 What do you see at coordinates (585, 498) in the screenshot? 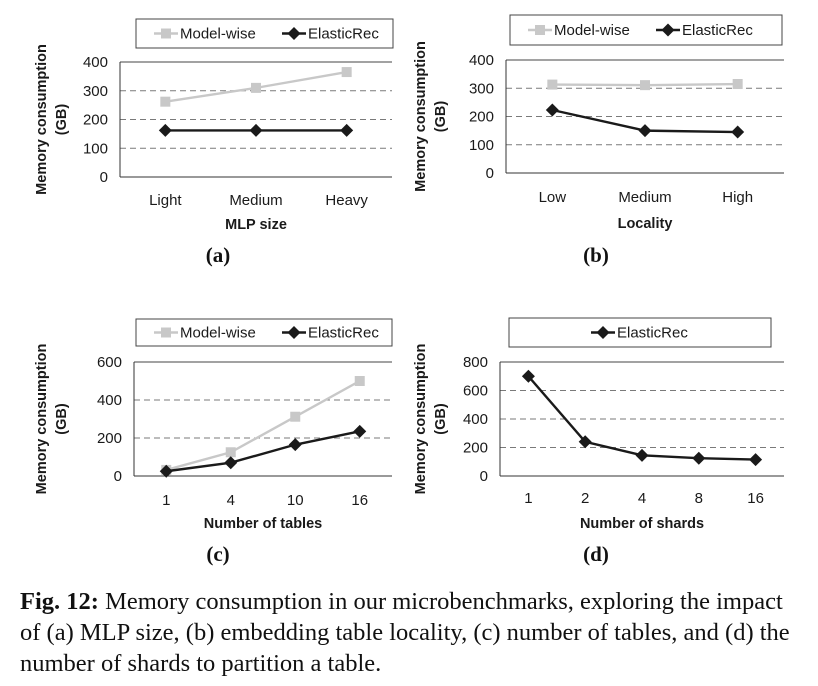
I see `x-tick-label: 2` at bounding box center [585, 498].